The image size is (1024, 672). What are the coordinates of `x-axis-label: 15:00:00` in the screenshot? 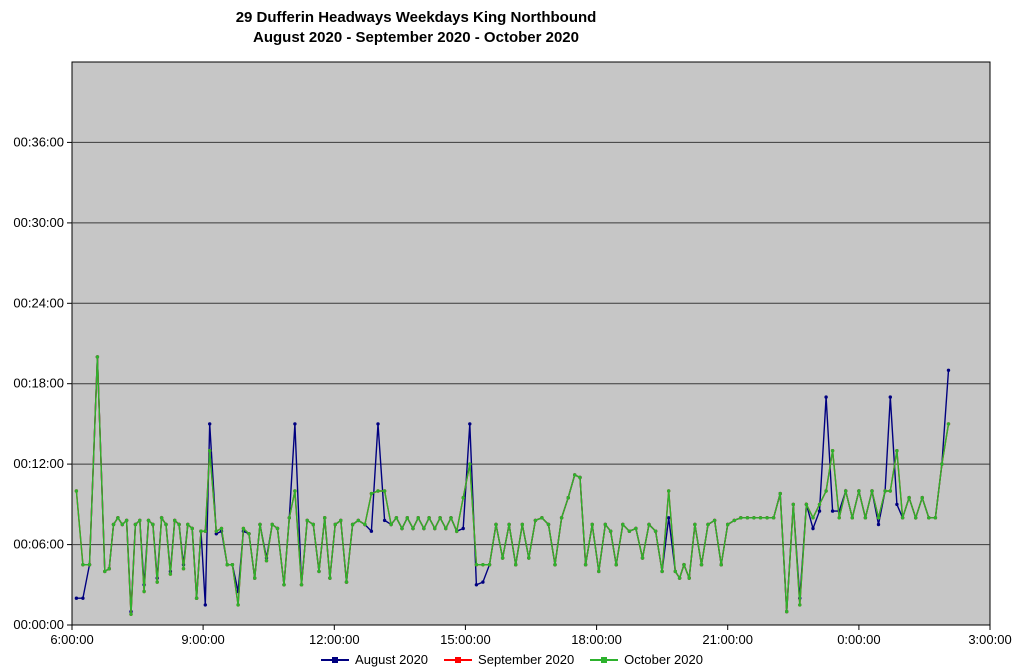 It's located at (465, 639).